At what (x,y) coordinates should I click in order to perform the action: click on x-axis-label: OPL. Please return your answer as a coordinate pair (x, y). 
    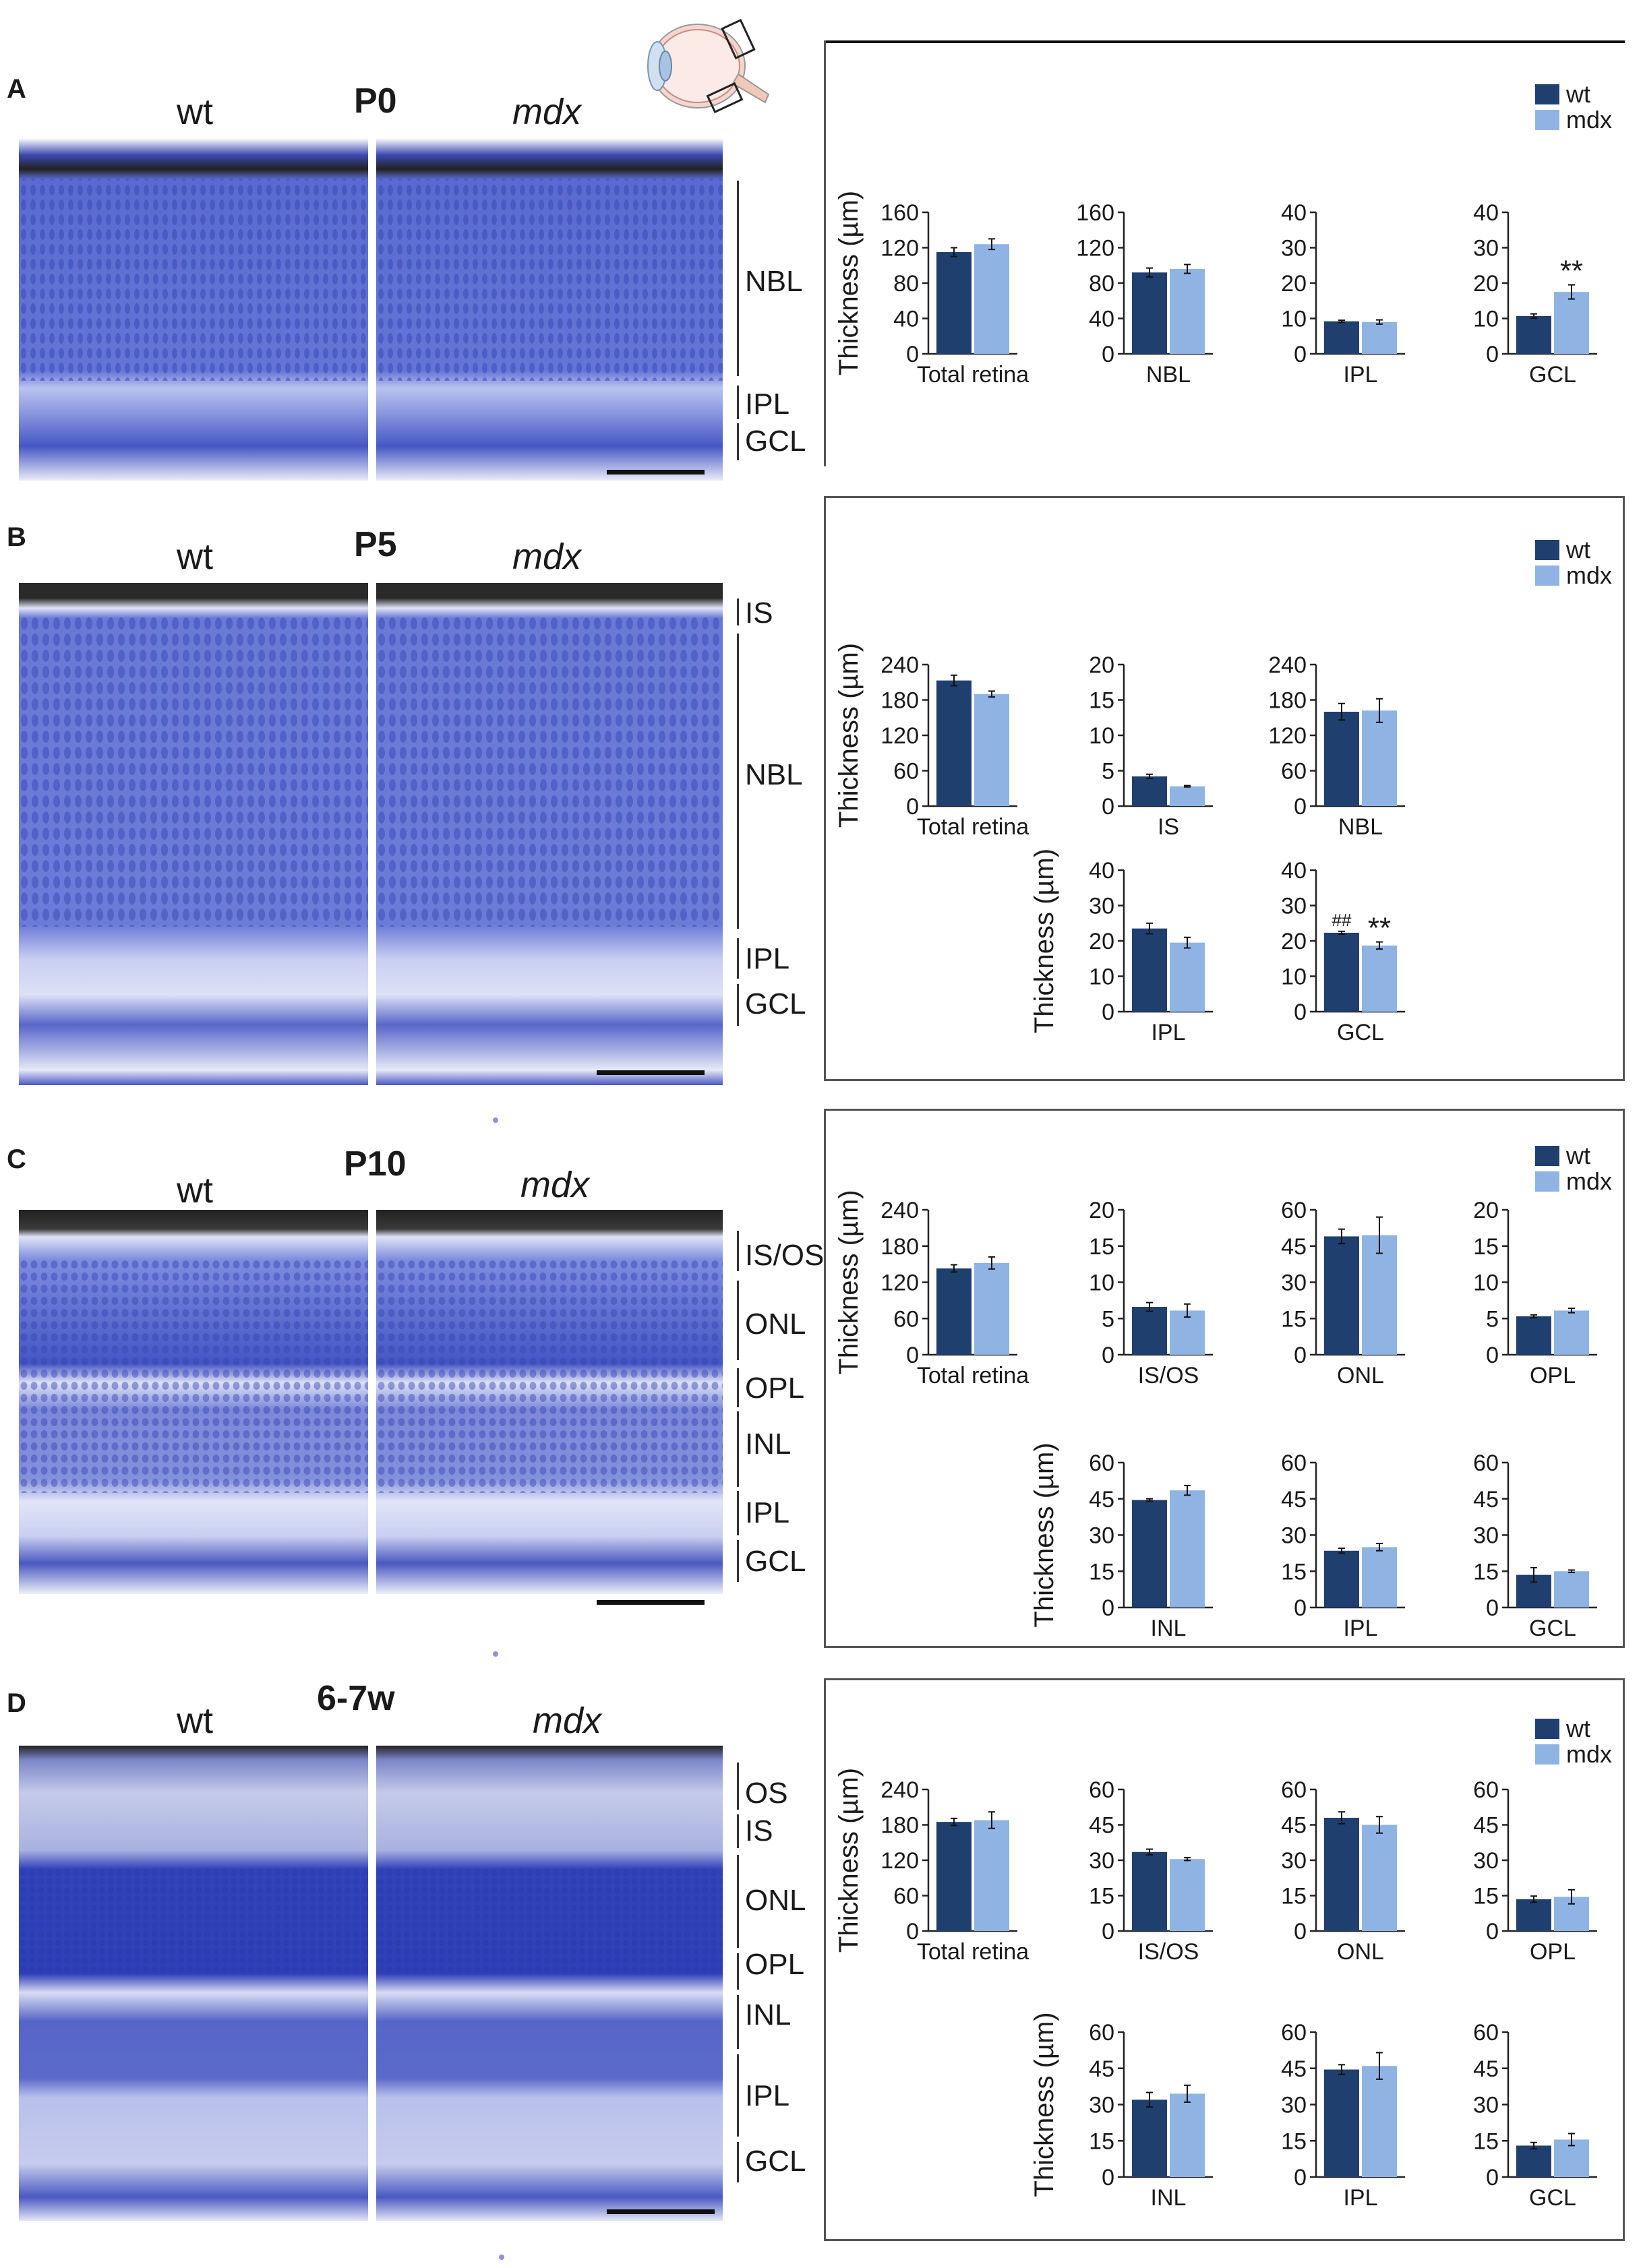
    Looking at the image, I should click on (1553, 1376).